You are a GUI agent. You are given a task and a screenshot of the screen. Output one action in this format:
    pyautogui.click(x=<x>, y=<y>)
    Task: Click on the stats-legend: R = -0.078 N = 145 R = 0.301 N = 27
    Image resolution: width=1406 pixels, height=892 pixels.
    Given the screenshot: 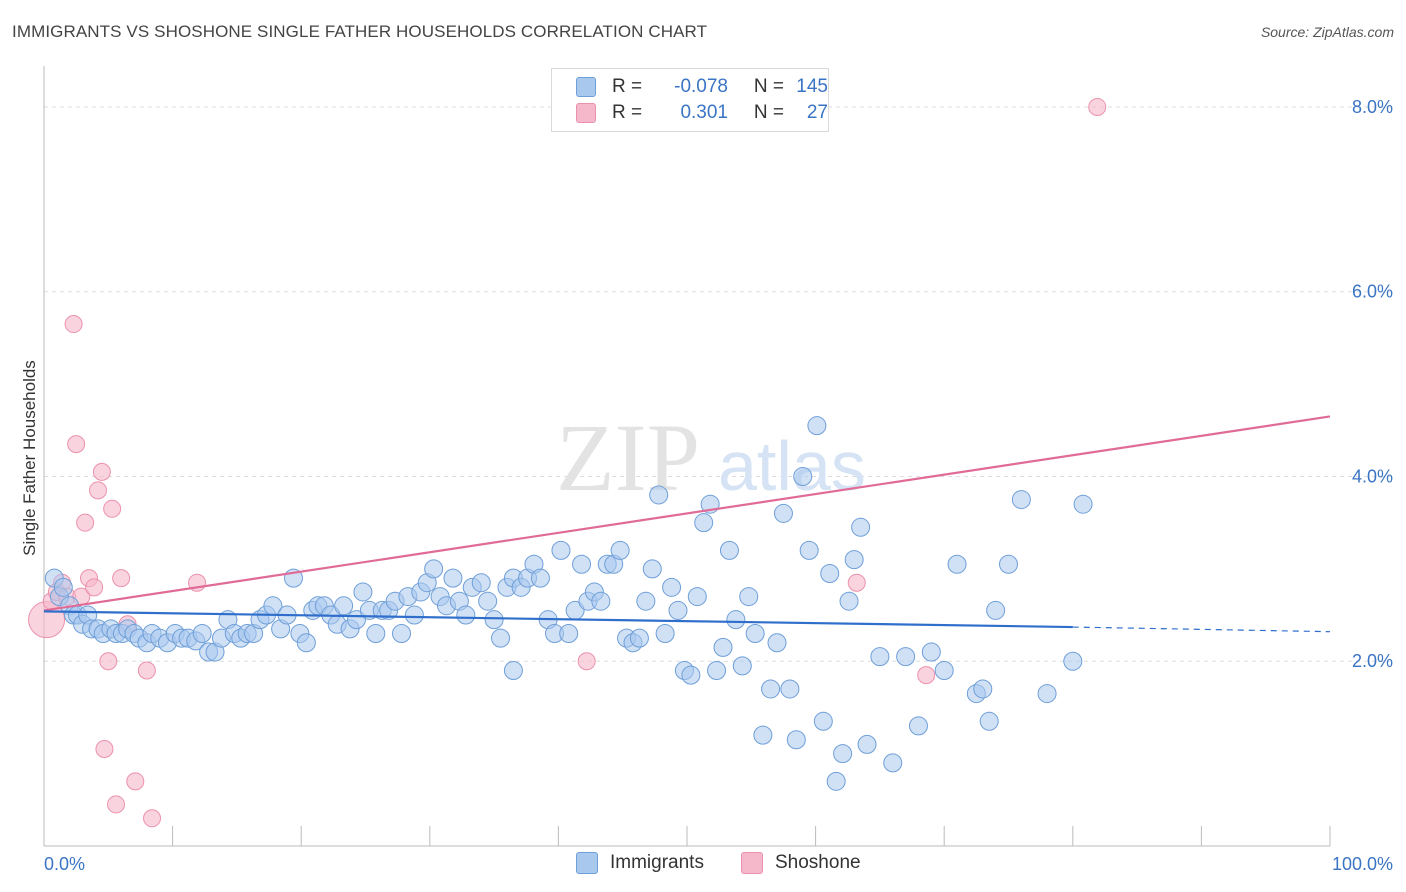 What is the action you would take?
    pyautogui.click(x=690, y=100)
    